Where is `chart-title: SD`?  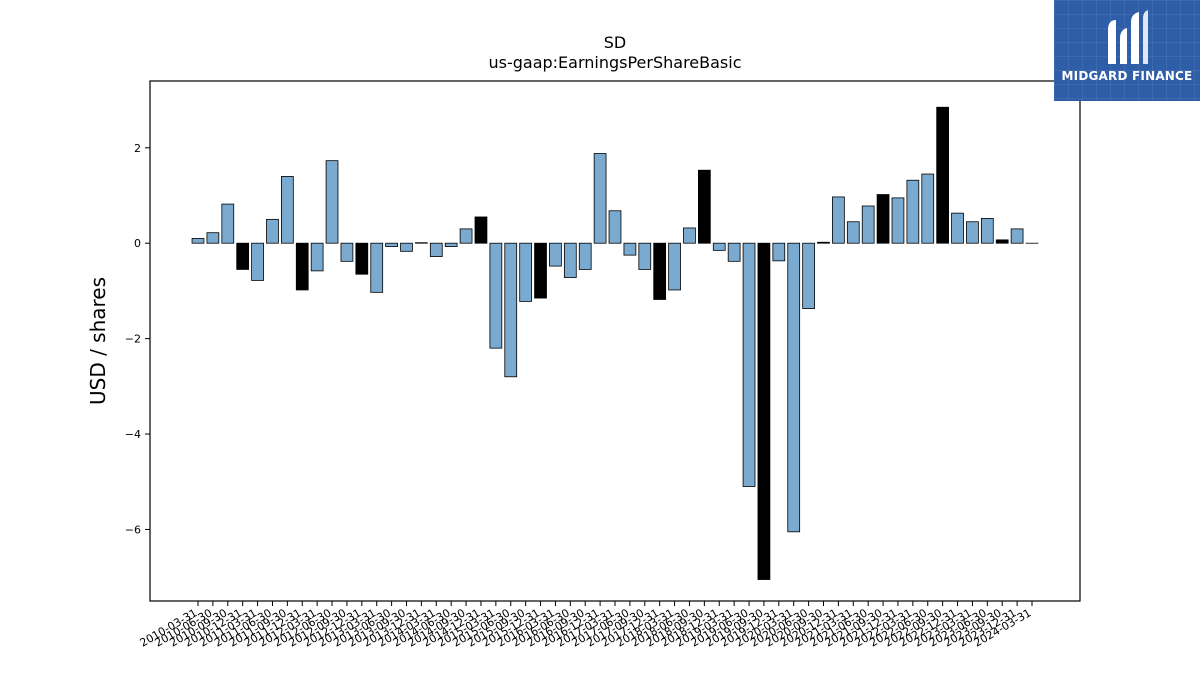
chart-title: SD is located at coordinates (615, 42).